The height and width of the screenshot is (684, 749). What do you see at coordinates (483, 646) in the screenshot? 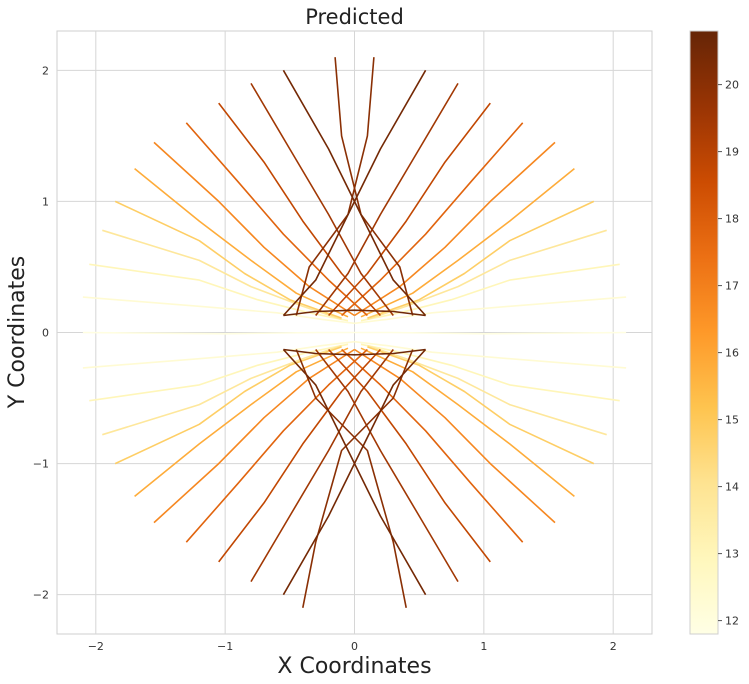
I see `x-tick-label: 1` at bounding box center [483, 646].